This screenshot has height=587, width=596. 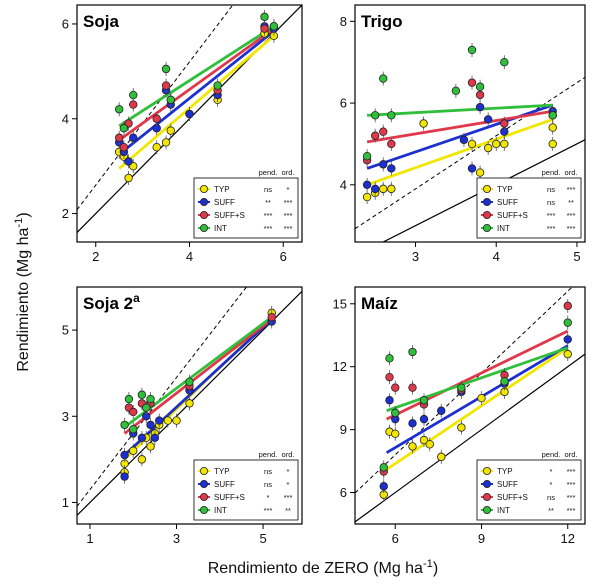 I want to click on x-tick-label: 12, so click(x=568, y=538).